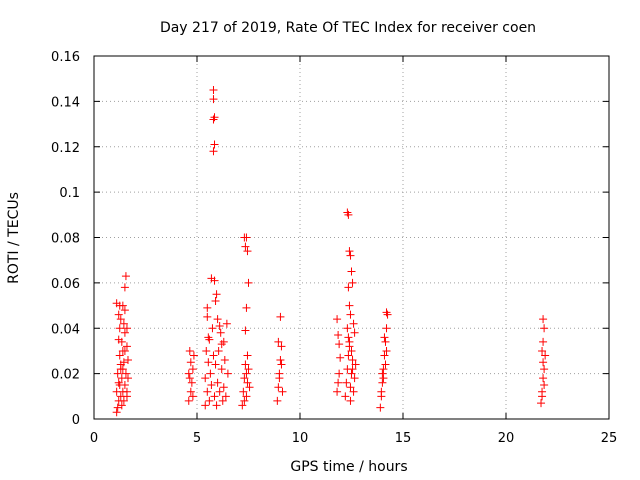 The width and height of the screenshot is (640, 480). What do you see at coordinates (65, 148) in the screenshot?
I see `y-tick-label: 0.12` at bounding box center [65, 148].